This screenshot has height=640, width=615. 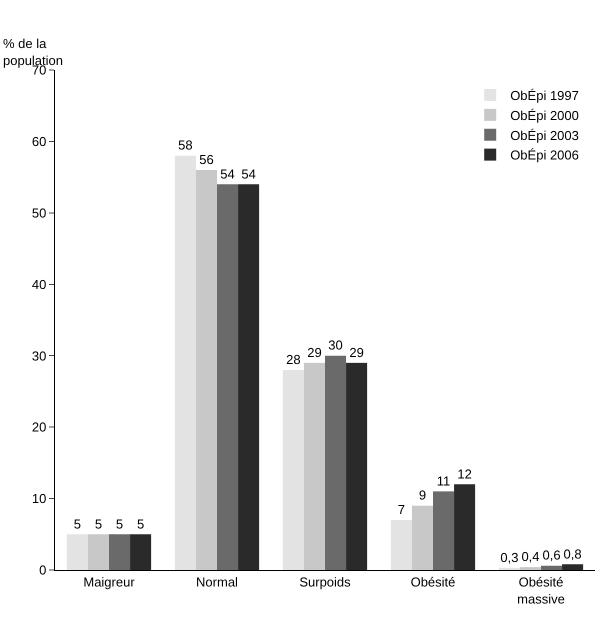 What do you see at coordinates (544, 135) in the screenshot?
I see `legend-label: ObÉpi 2003` at bounding box center [544, 135].